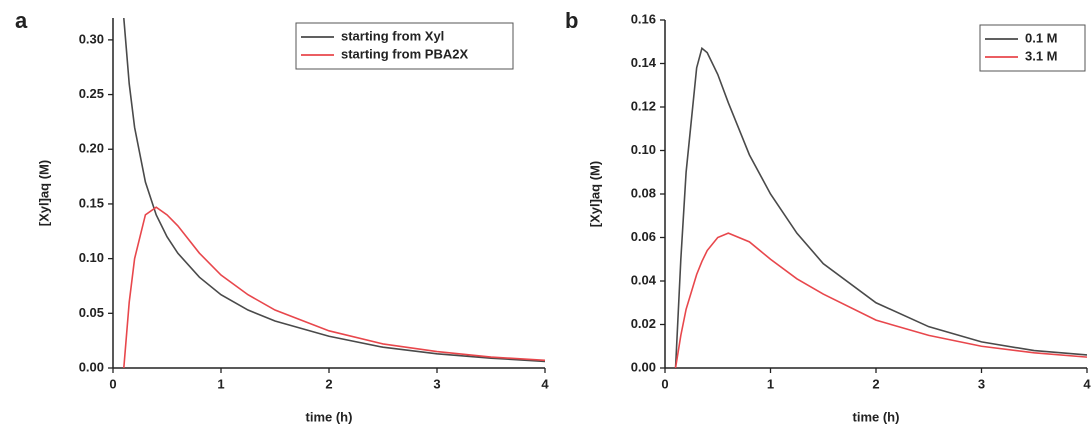 This screenshot has width=1091, height=432. Describe the element at coordinates (643, 192) in the screenshot. I see `y-tick-label: 0.08` at that location.